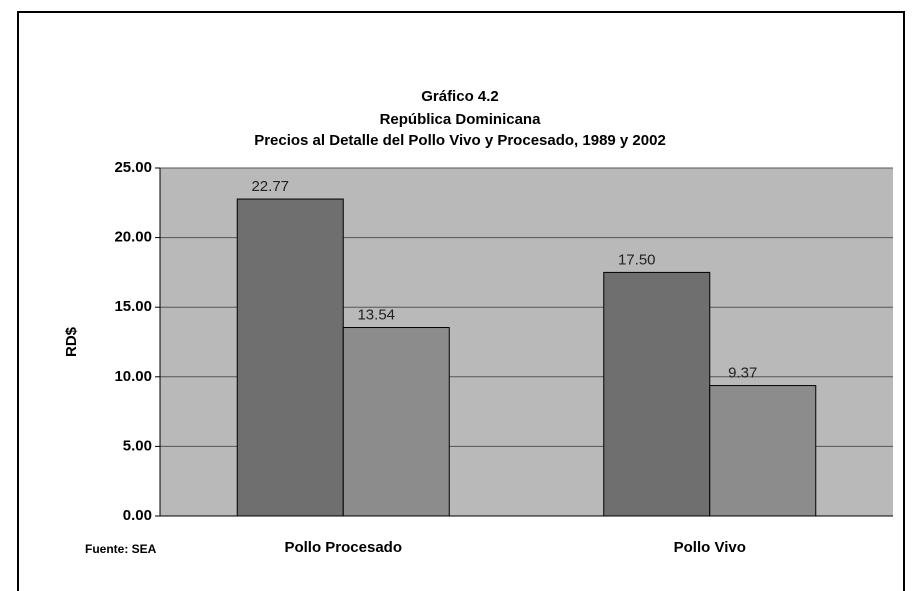 This screenshot has height=591, width=913. I want to click on chart-title: República Dominicana, so click(461, 119).